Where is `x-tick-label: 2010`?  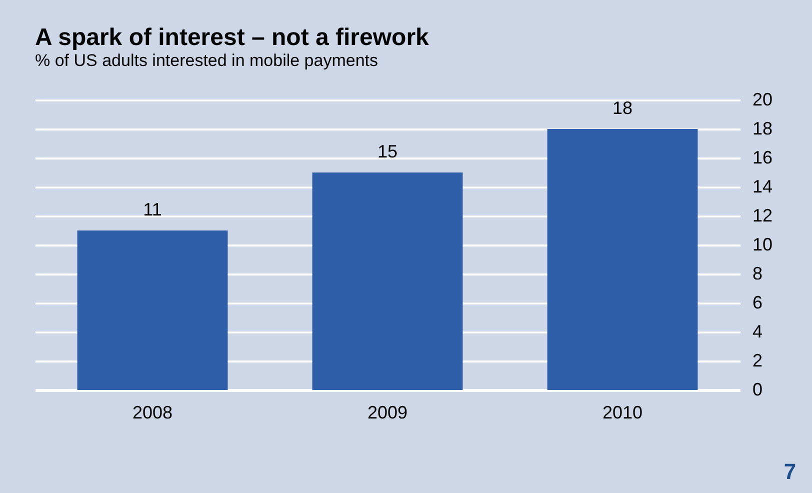
x-tick-label: 2010 is located at coordinates (622, 412).